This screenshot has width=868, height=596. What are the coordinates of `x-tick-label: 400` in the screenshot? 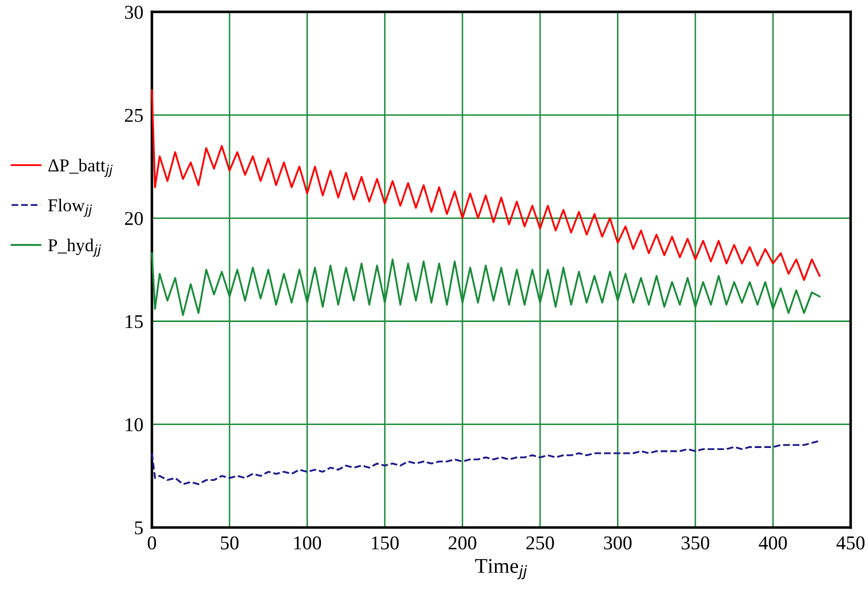 It's located at (772, 543).